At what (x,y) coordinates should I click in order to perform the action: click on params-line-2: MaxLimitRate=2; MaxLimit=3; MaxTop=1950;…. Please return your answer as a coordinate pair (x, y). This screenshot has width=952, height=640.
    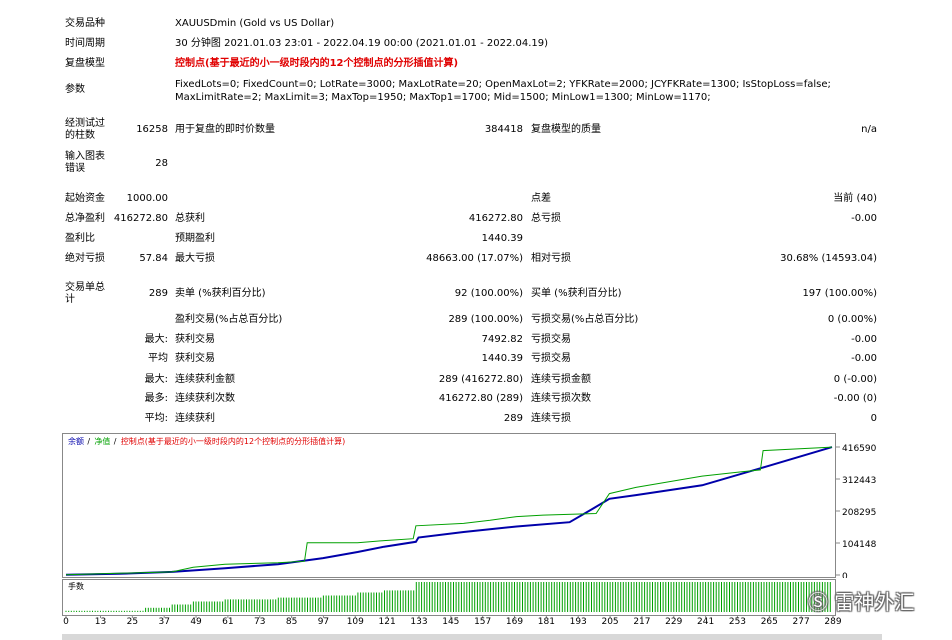
    Looking at the image, I should click on (443, 97).